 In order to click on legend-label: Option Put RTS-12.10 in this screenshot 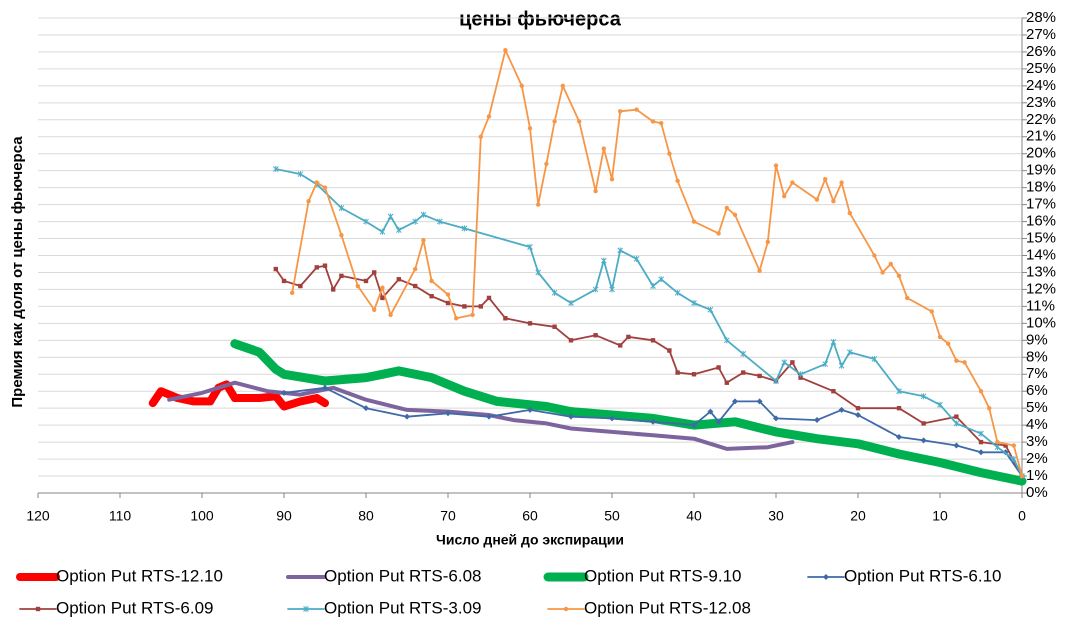, I will do `click(139, 575)`.